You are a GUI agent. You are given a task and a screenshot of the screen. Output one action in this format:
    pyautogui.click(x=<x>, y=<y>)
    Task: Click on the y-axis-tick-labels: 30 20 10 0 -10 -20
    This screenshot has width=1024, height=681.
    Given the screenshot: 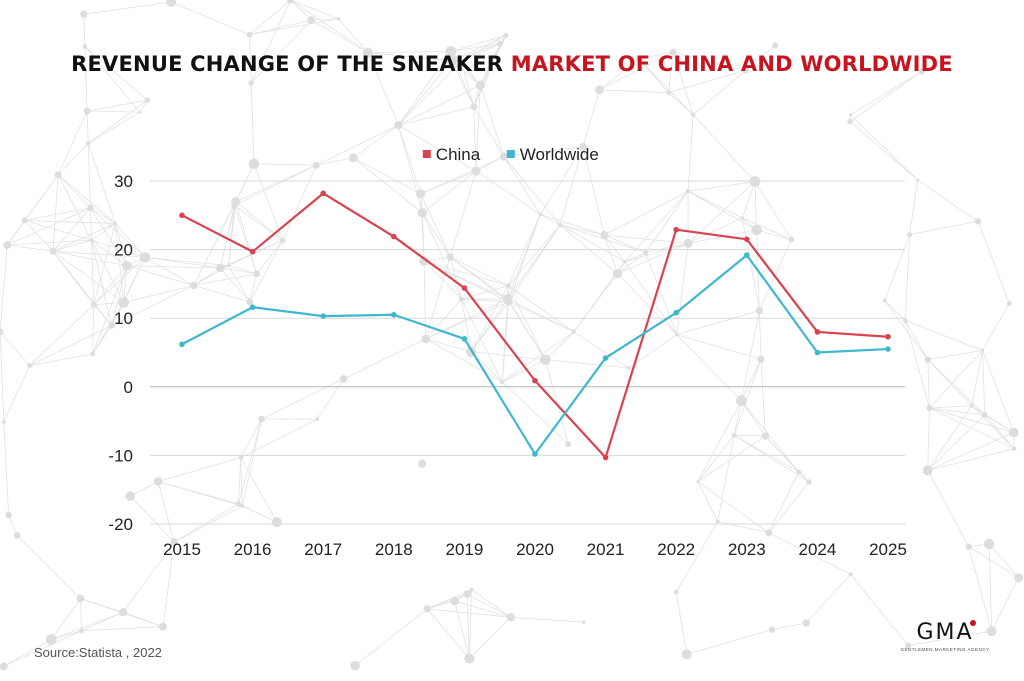 What is the action you would take?
    pyautogui.click(x=120, y=353)
    